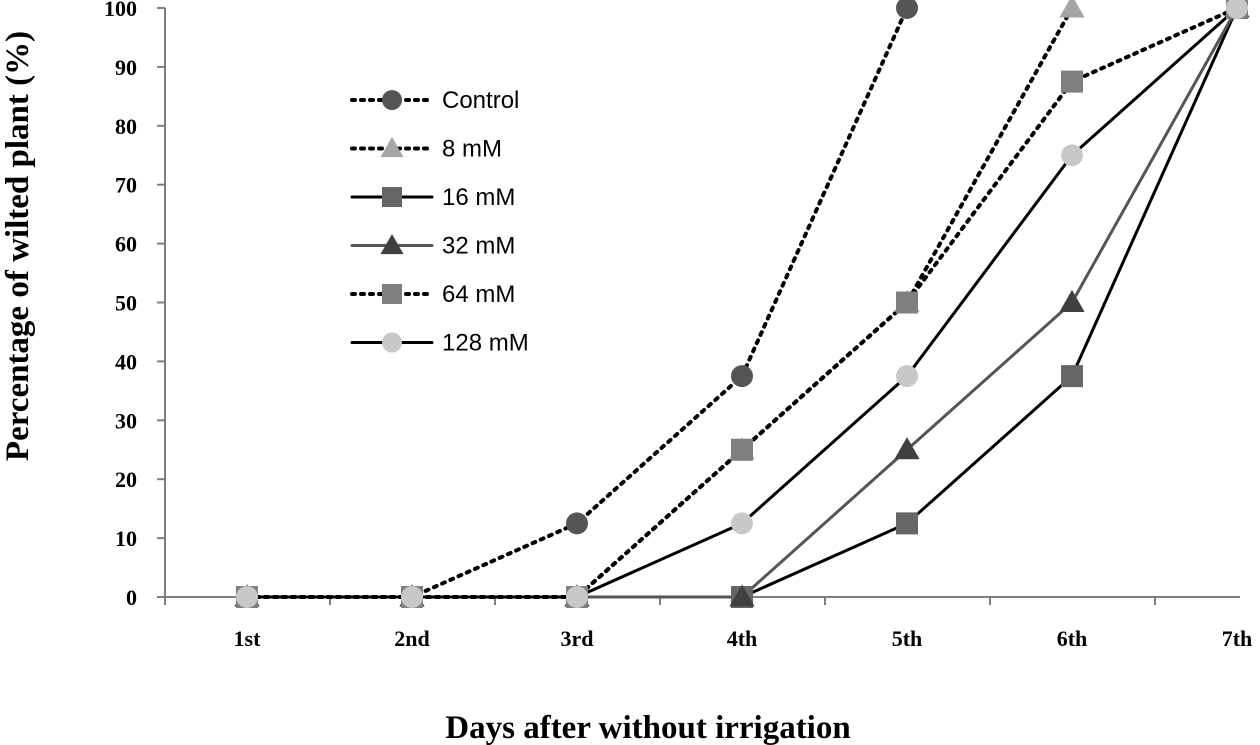 The image size is (1260, 745). I want to click on y-tick-label: 20, so click(126, 479).